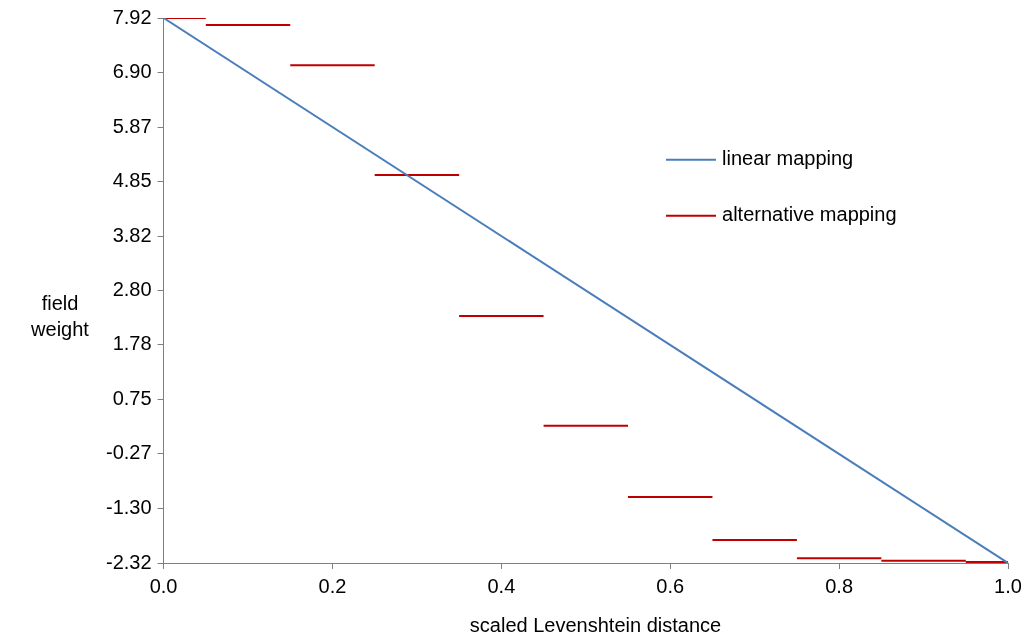  What do you see at coordinates (132, 179) in the screenshot?
I see `y-tick-label: 4.85` at bounding box center [132, 179].